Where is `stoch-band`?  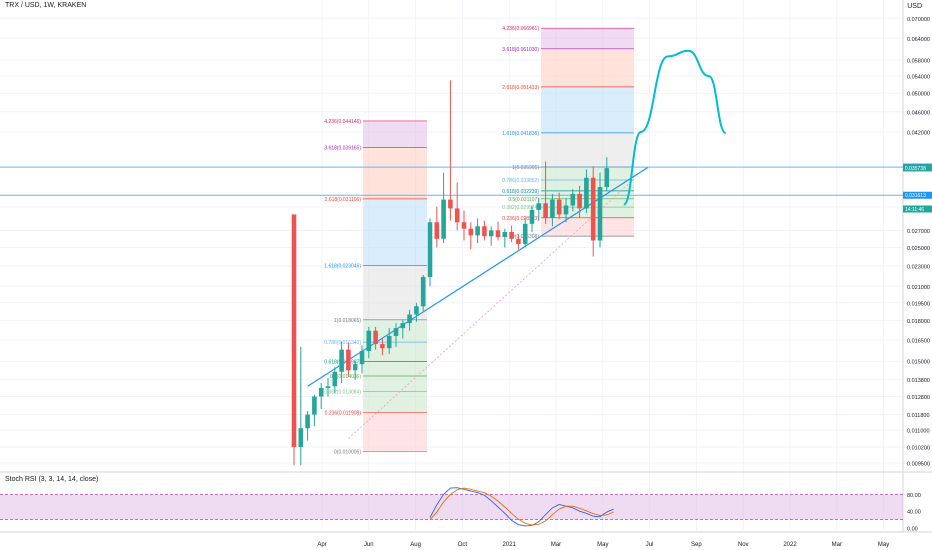 stoch-band is located at coordinates (451, 507).